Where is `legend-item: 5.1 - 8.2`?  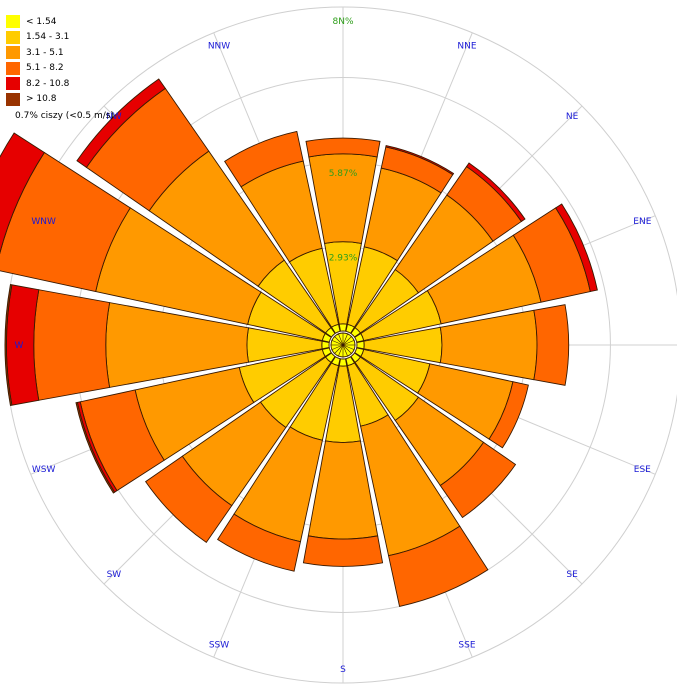 legend-item: 5.1 - 8.2 is located at coordinates (37, 69).